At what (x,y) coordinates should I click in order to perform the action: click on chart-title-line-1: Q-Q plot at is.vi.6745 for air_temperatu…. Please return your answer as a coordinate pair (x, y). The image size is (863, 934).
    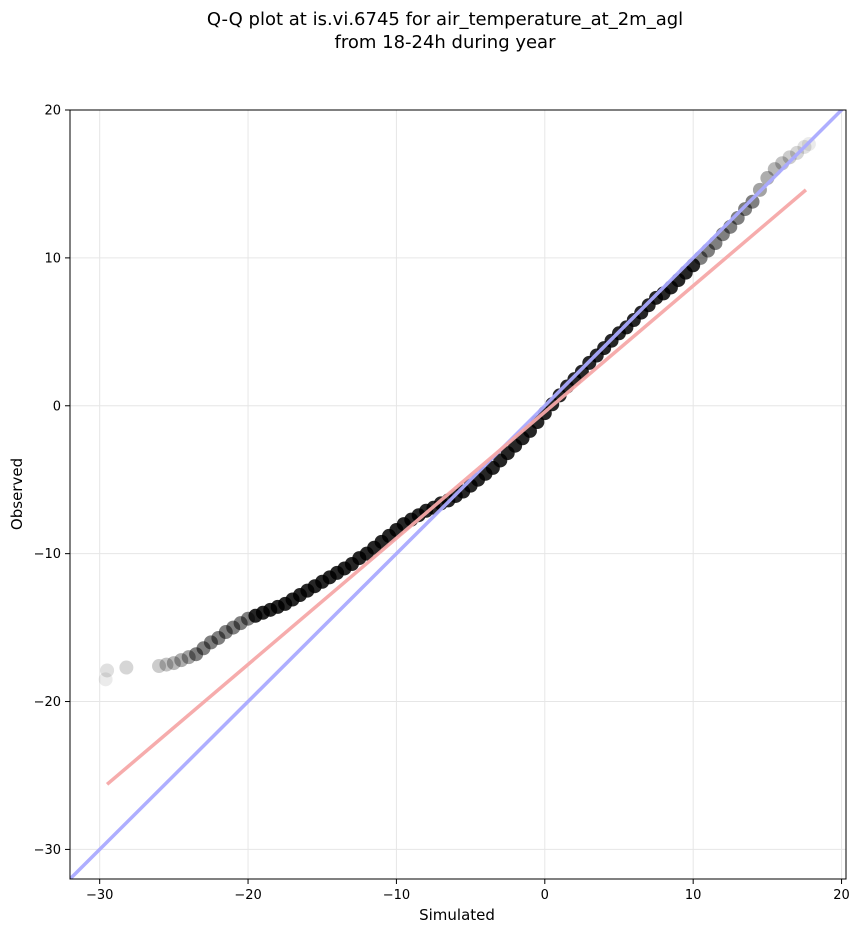
    Looking at the image, I should click on (445, 19).